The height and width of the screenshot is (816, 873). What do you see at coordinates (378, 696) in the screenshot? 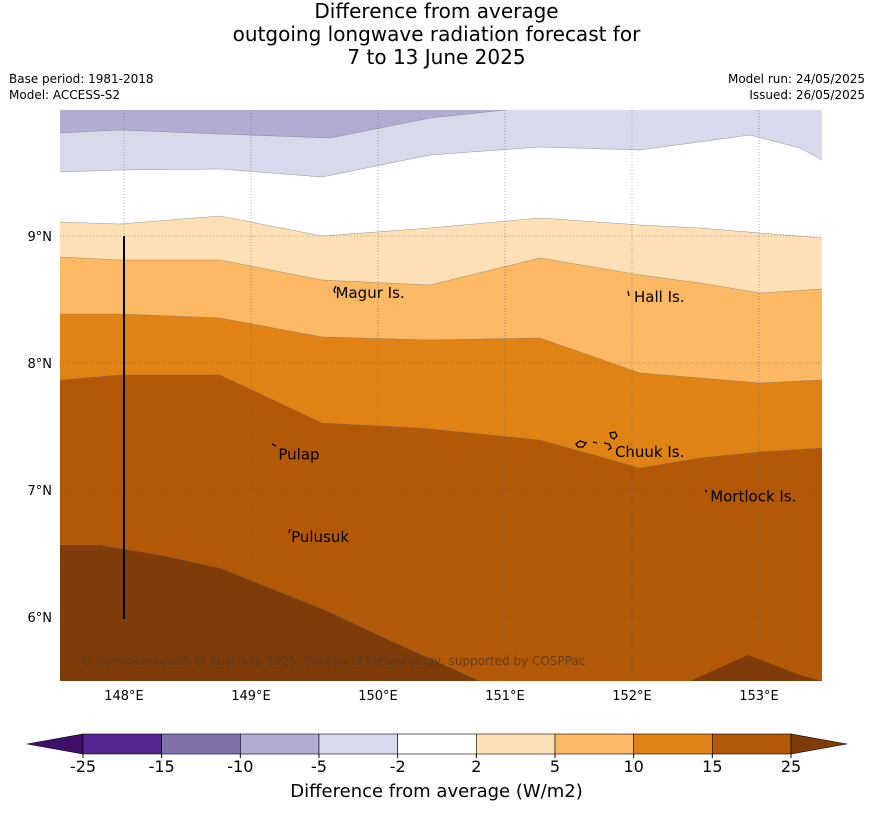
I see `lon-label: 150°E` at bounding box center [378, 696].